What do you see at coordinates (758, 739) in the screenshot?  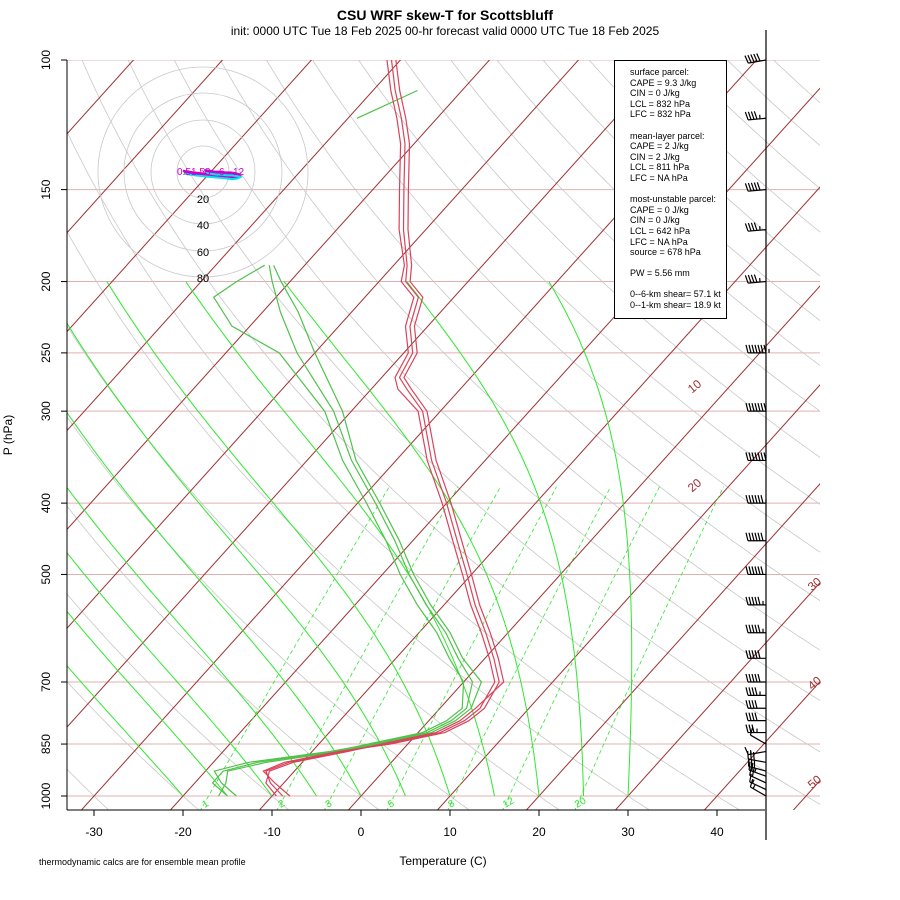 I see `wind-barb-staff` at bounding box center [758, 739].